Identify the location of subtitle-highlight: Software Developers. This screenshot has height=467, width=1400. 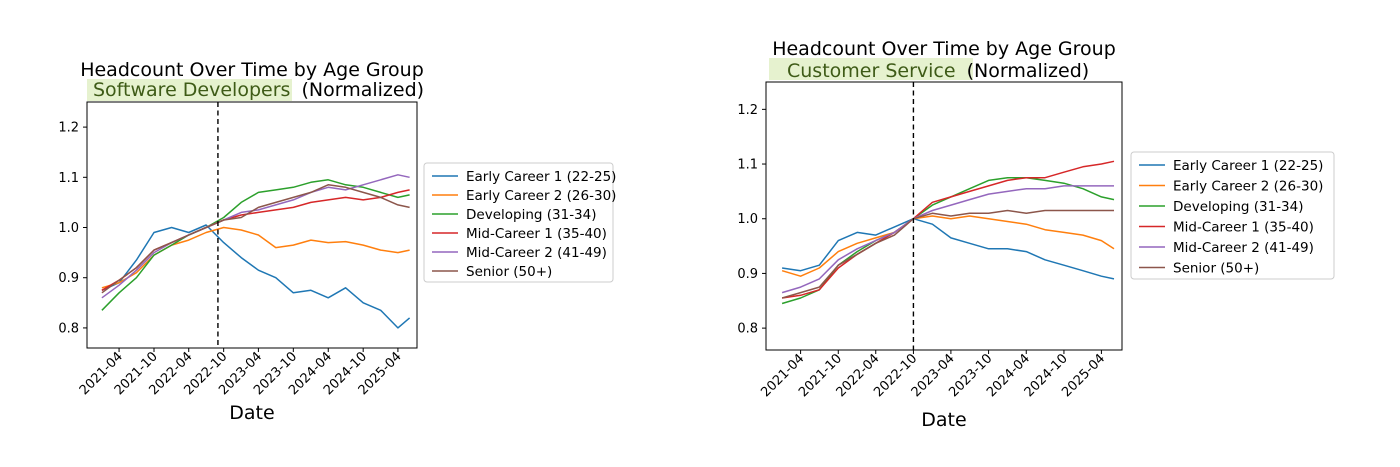
(191, 90).